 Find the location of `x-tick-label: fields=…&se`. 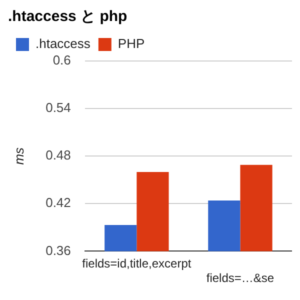

x-tick-label: fields=…&se is located at coordinates (240, 278).